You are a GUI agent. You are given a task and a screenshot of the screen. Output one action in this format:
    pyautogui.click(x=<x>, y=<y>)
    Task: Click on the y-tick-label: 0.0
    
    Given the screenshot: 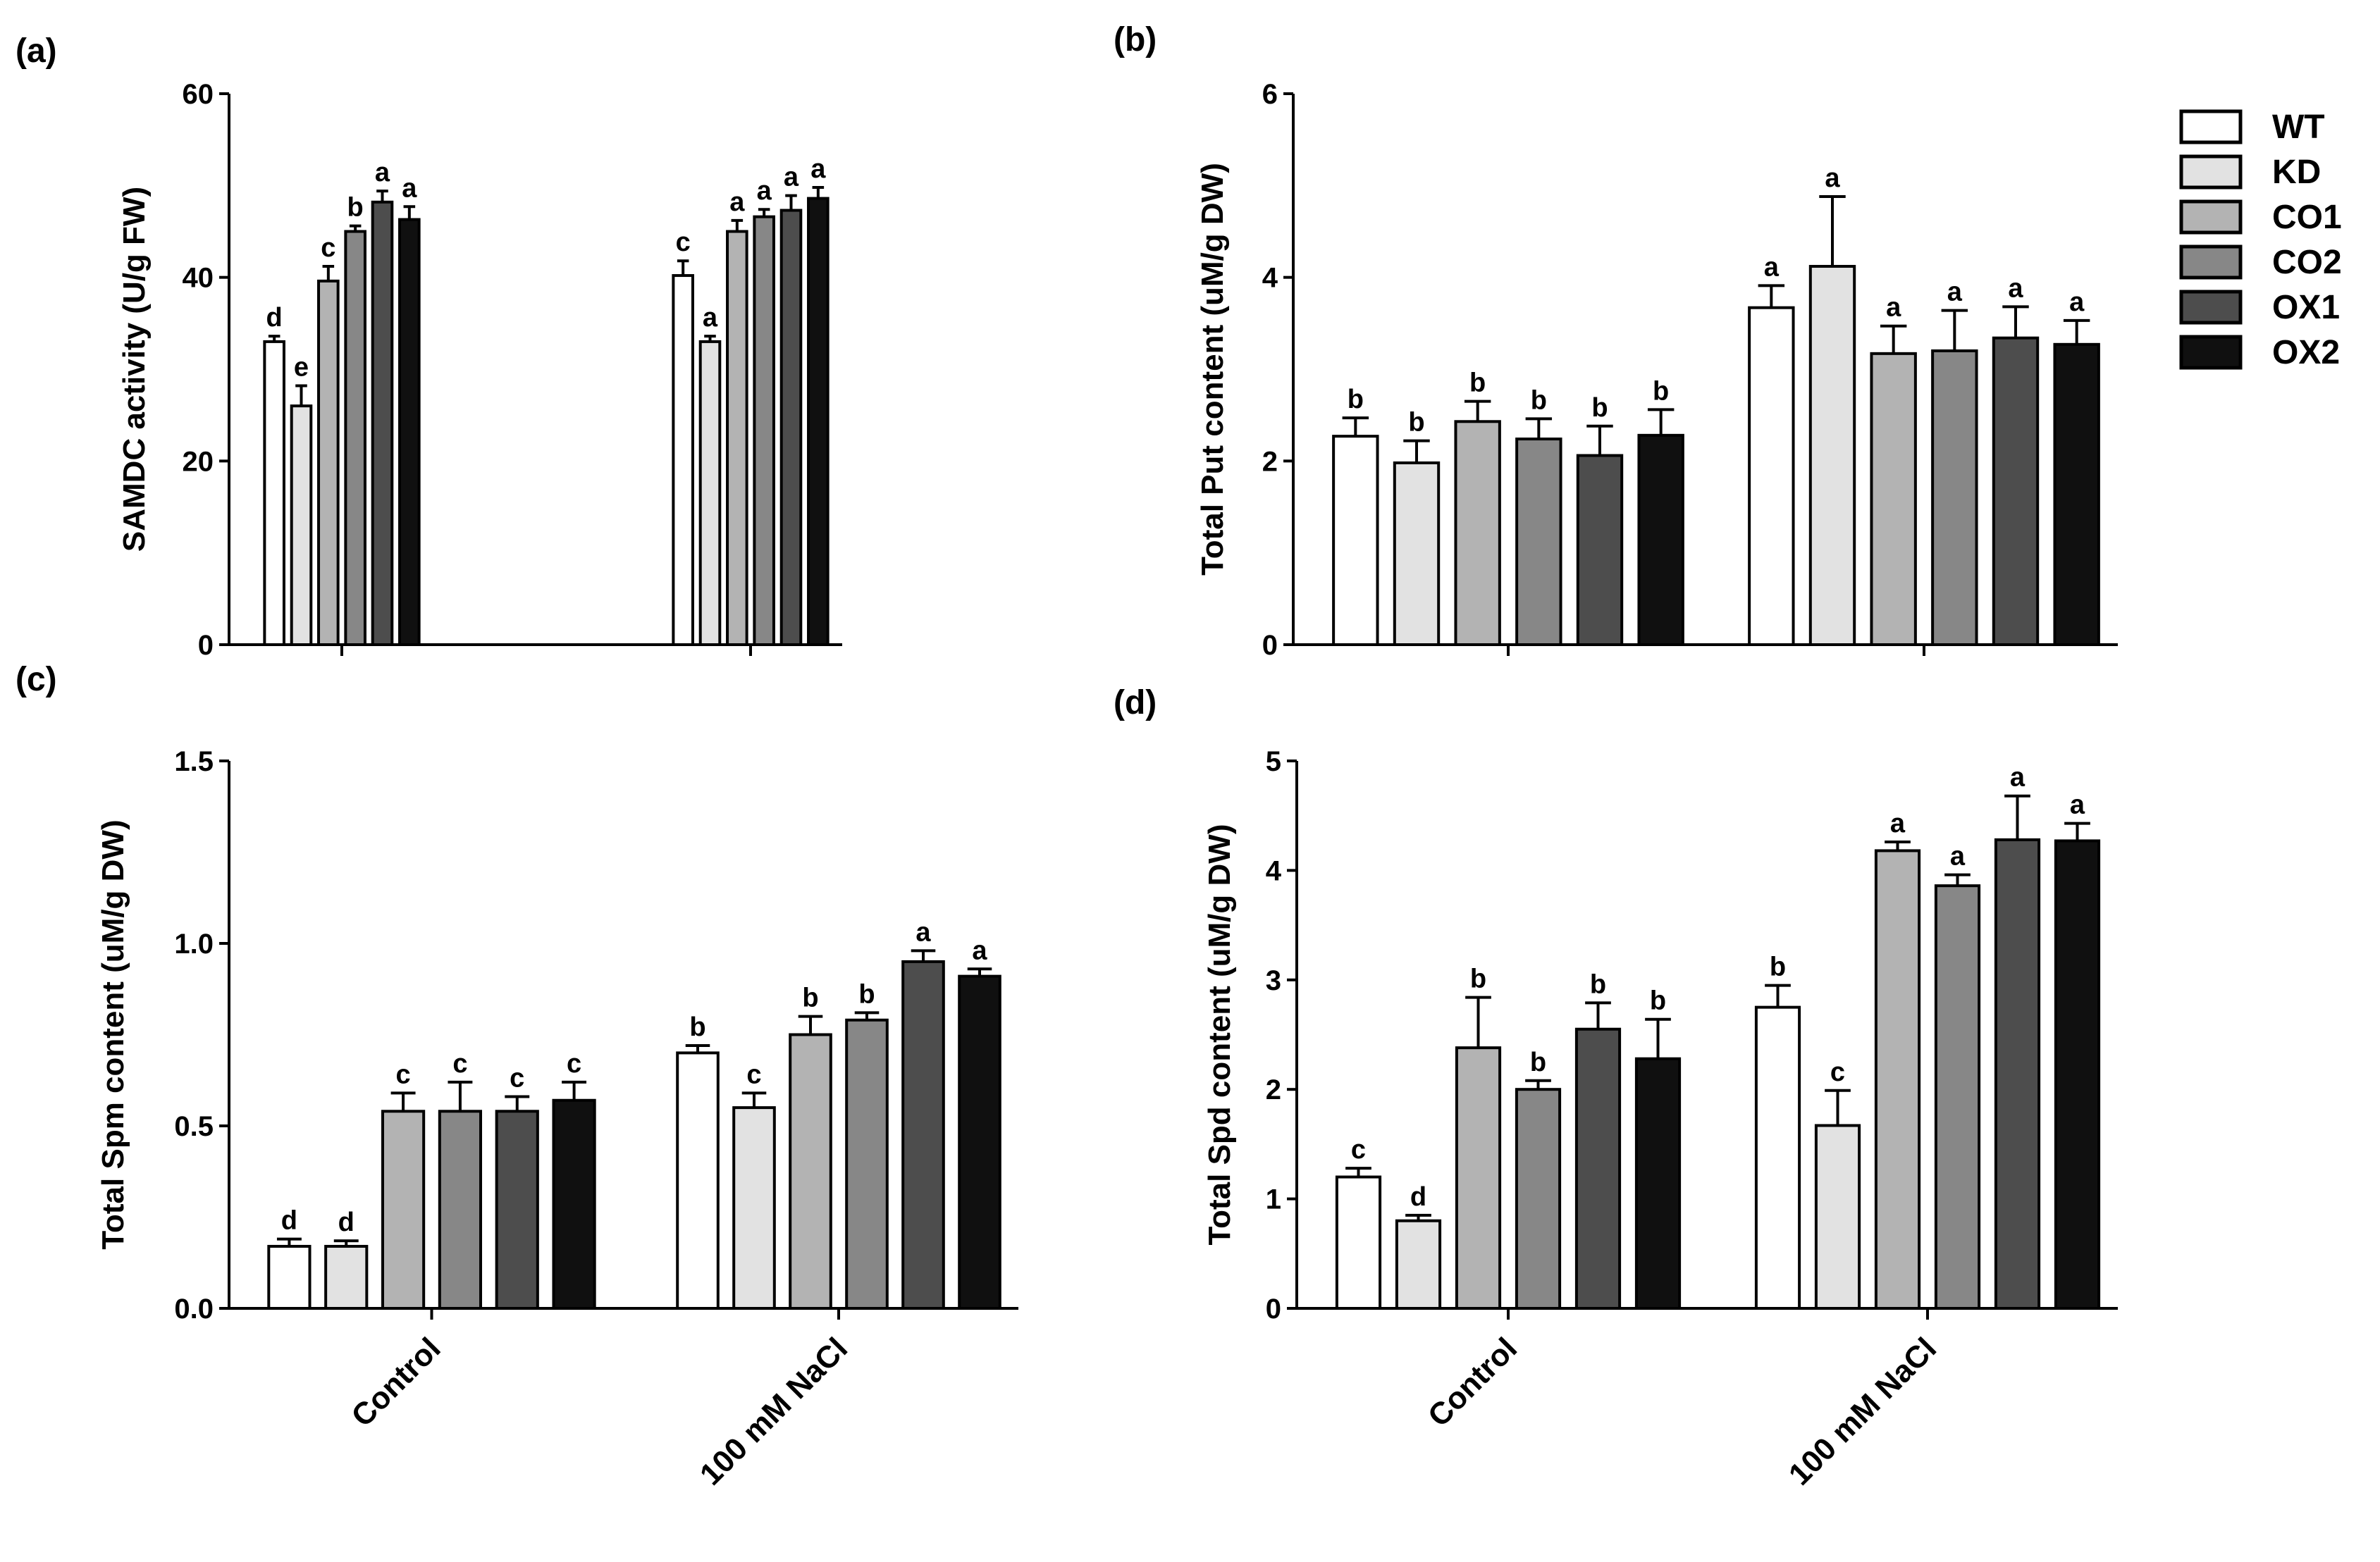 What is the action you would take?
    pyautogui.click(x=194, y=1309)
    